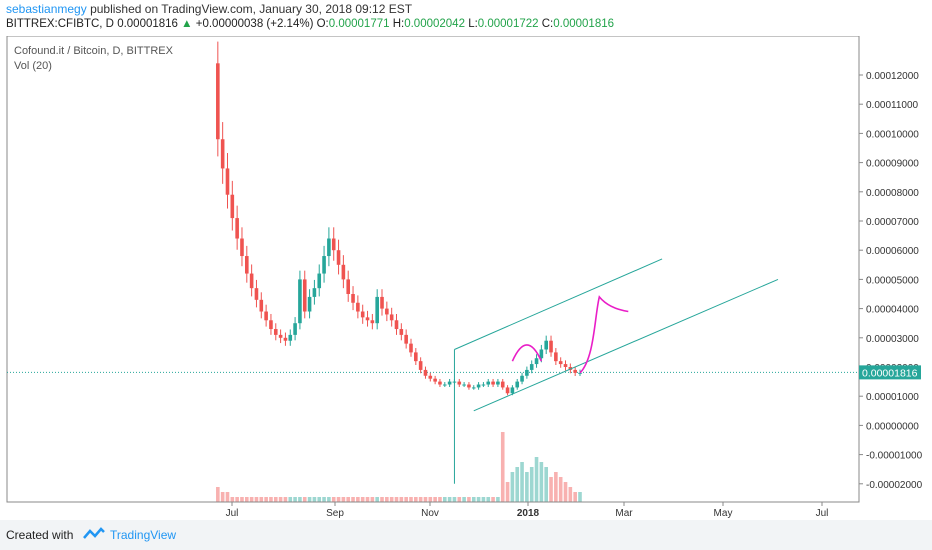 This screenshot has height=550, width=932. Describe the element at coordinates (143, 535) in the screenshot. I see `tradingview-brand: TradingView` at that location.